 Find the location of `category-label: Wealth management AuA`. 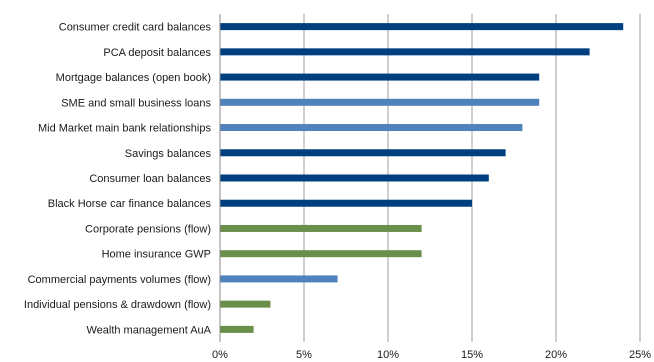

category-label: Wealth management AuA is located at coordinates (148, 330).